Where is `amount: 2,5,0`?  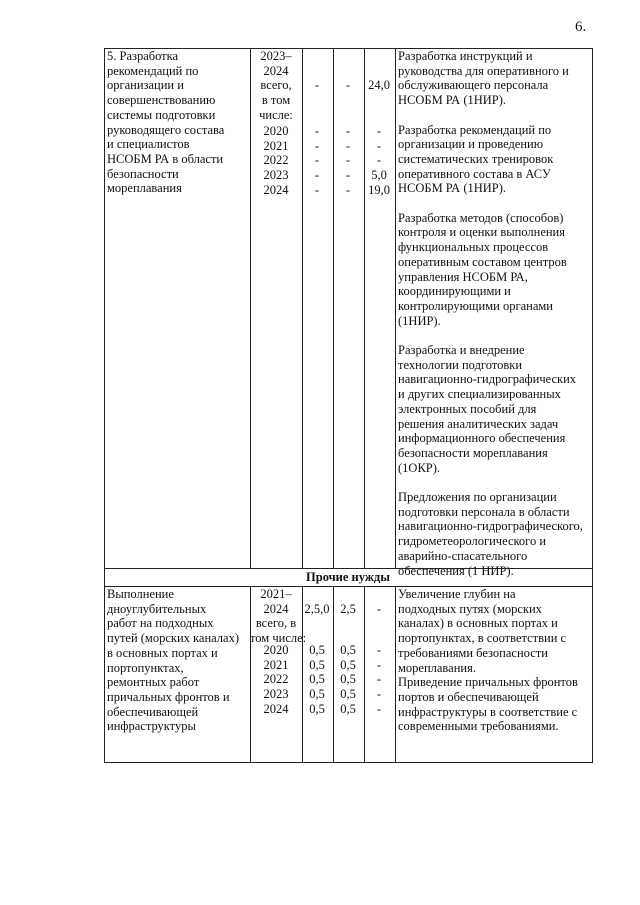 amount: 2,5,0 is located at coordinates (317, 608).